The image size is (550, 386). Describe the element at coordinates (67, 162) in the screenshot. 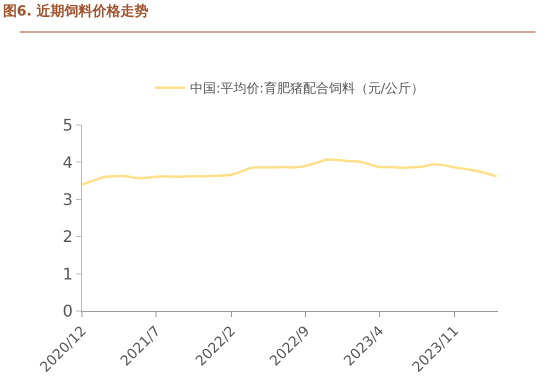

I see `y-tick-label: 4` at that location.